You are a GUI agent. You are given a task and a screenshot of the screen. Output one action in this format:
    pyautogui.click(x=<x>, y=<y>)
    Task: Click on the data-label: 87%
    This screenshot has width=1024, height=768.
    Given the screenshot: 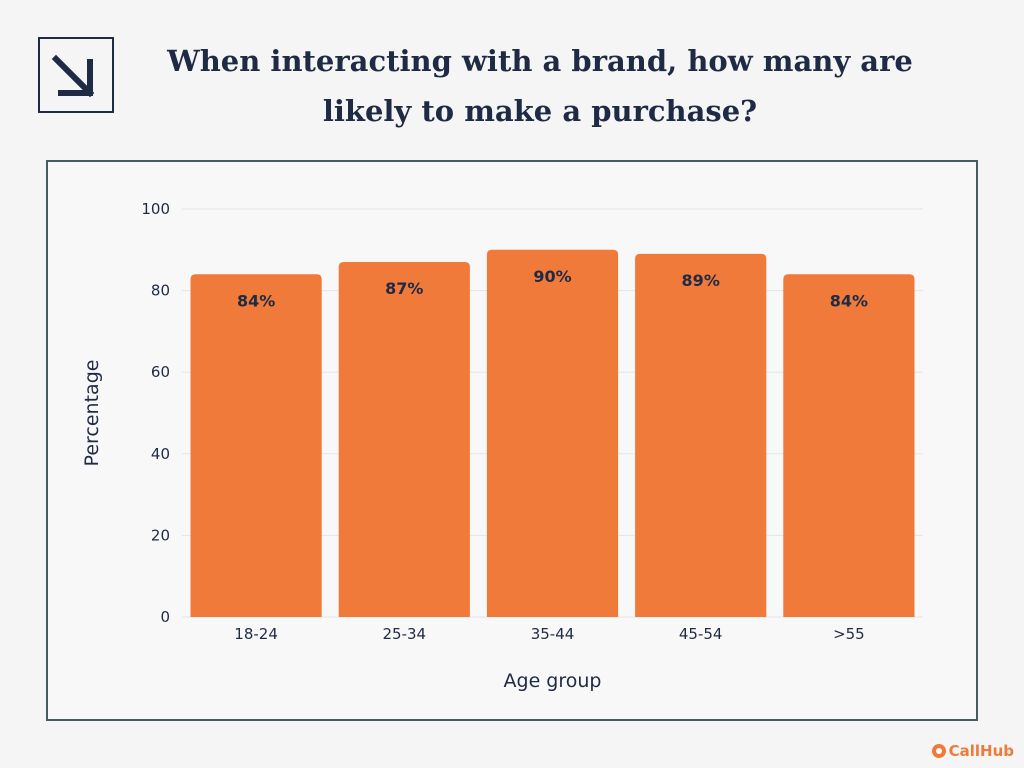 What is the action you would take?
    pyautogui.click(x=404, y=288)
    